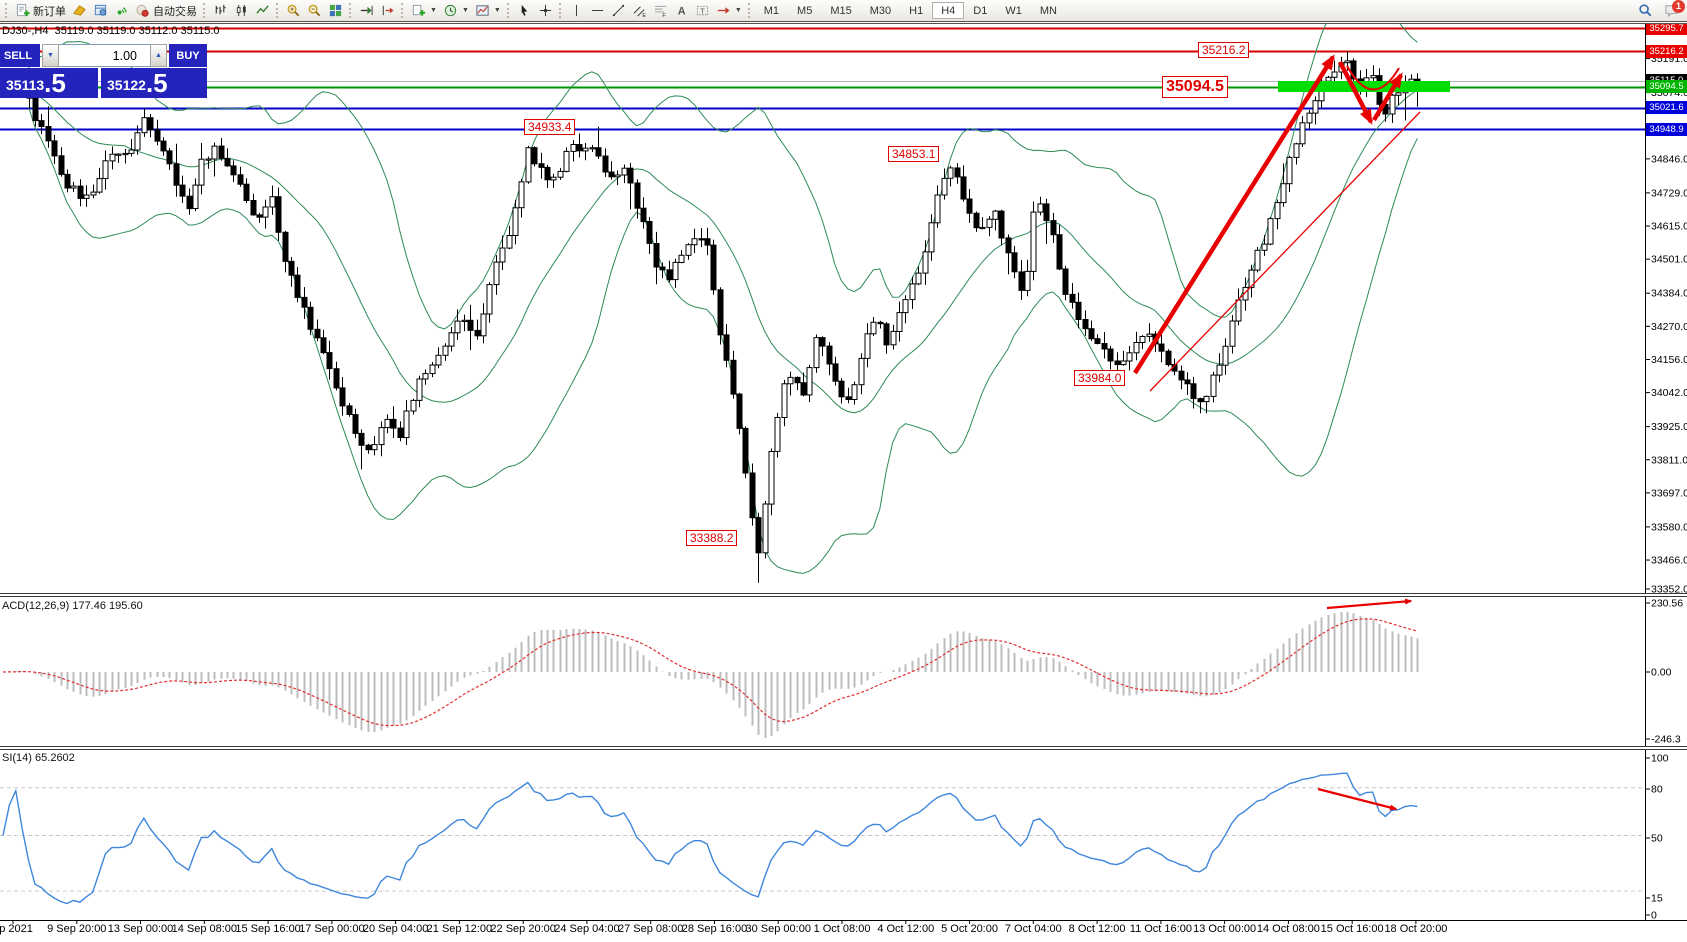  I want to click on buy-price-button: 35122.5, so click(154, 83).